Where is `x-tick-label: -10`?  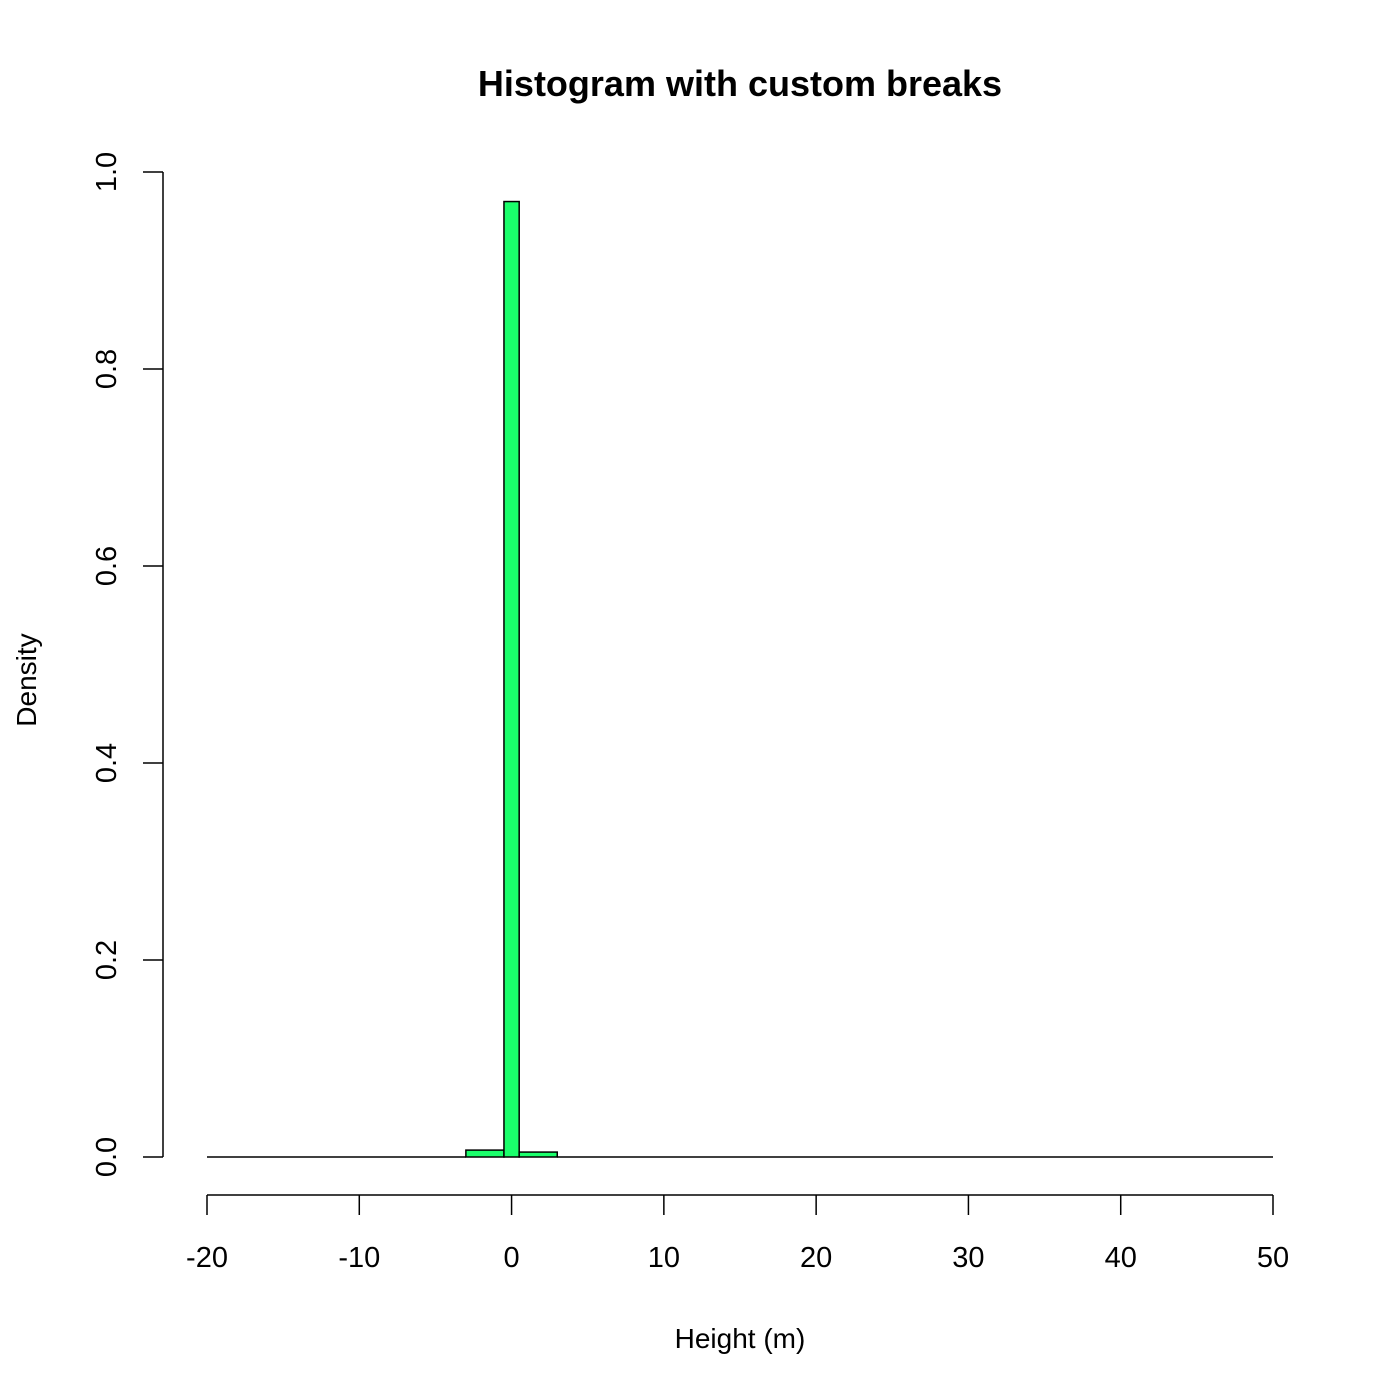
x-tick-label: -10 is located at coordinates (359, 1258).